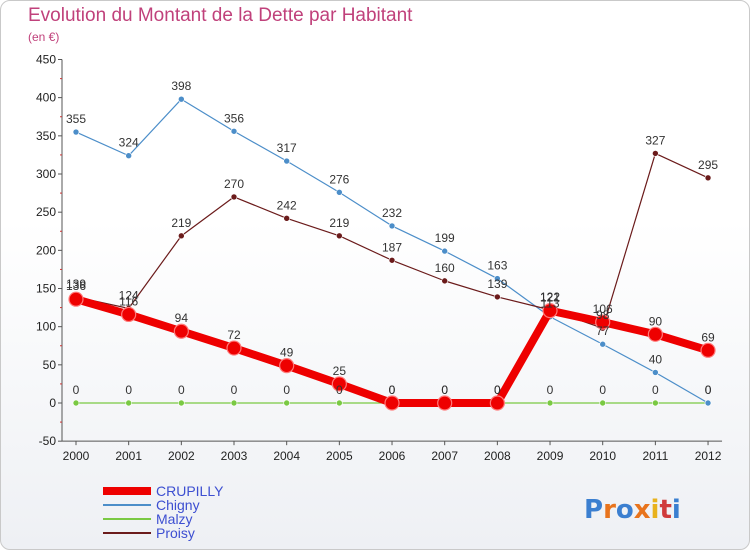  Describe the element at coordinates (46, 212) in the screenshot. I see `y-tick-label: 250` at that location.